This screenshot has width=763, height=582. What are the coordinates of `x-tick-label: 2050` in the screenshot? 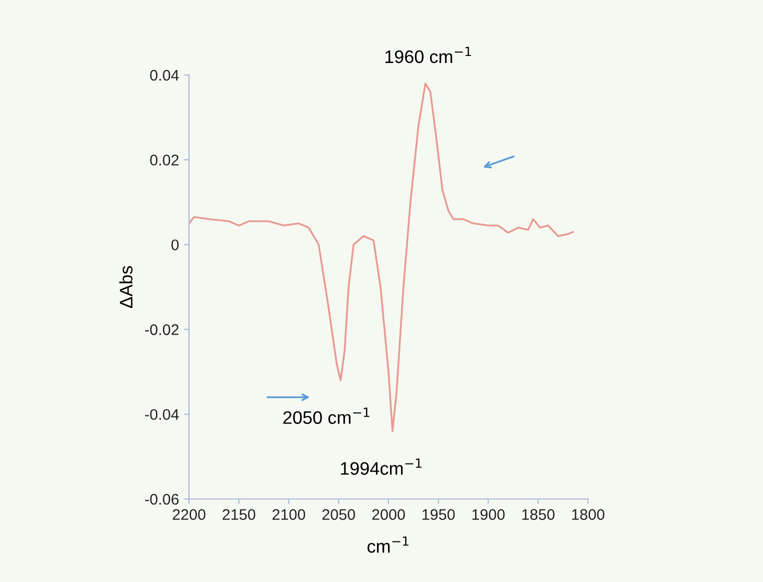 It's located at (339, 514).